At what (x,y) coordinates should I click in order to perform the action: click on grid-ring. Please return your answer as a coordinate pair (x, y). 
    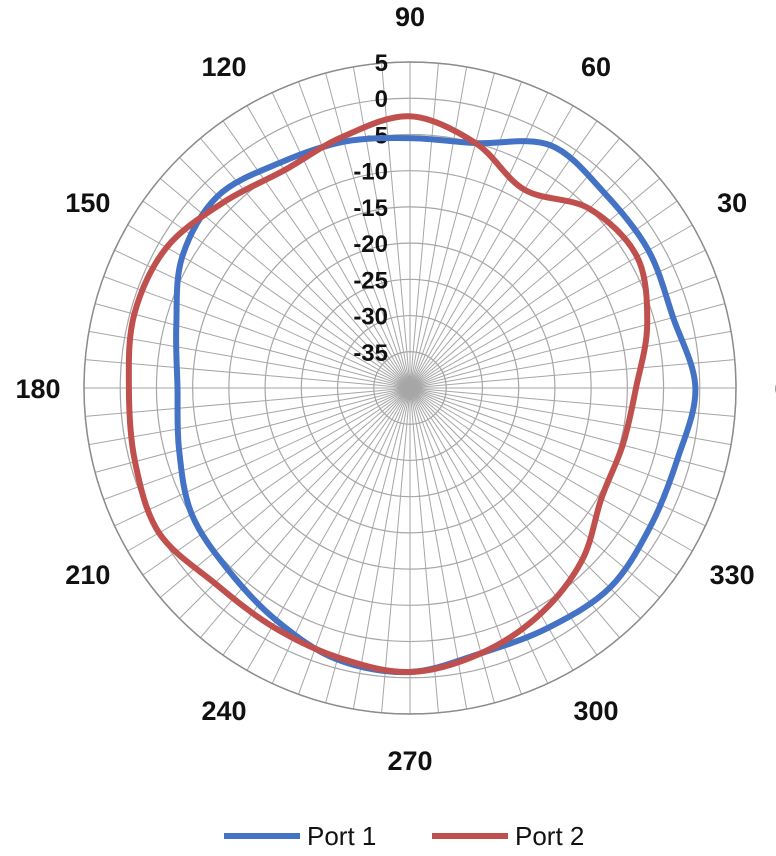
    Looking at the image, I should click on (410, 388).